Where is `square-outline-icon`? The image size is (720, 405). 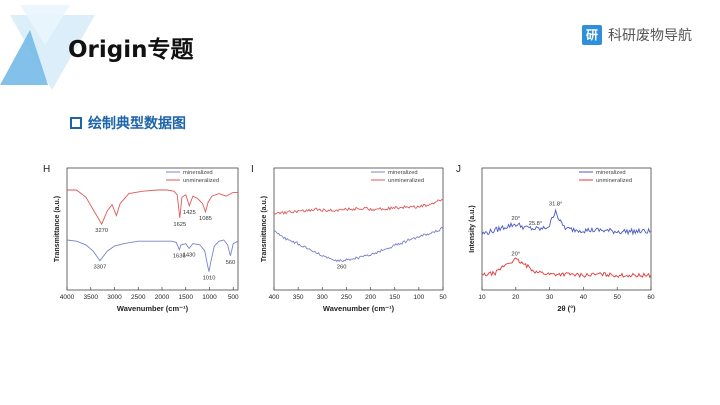
square-outline-icon is located at coordinates (76, 123).